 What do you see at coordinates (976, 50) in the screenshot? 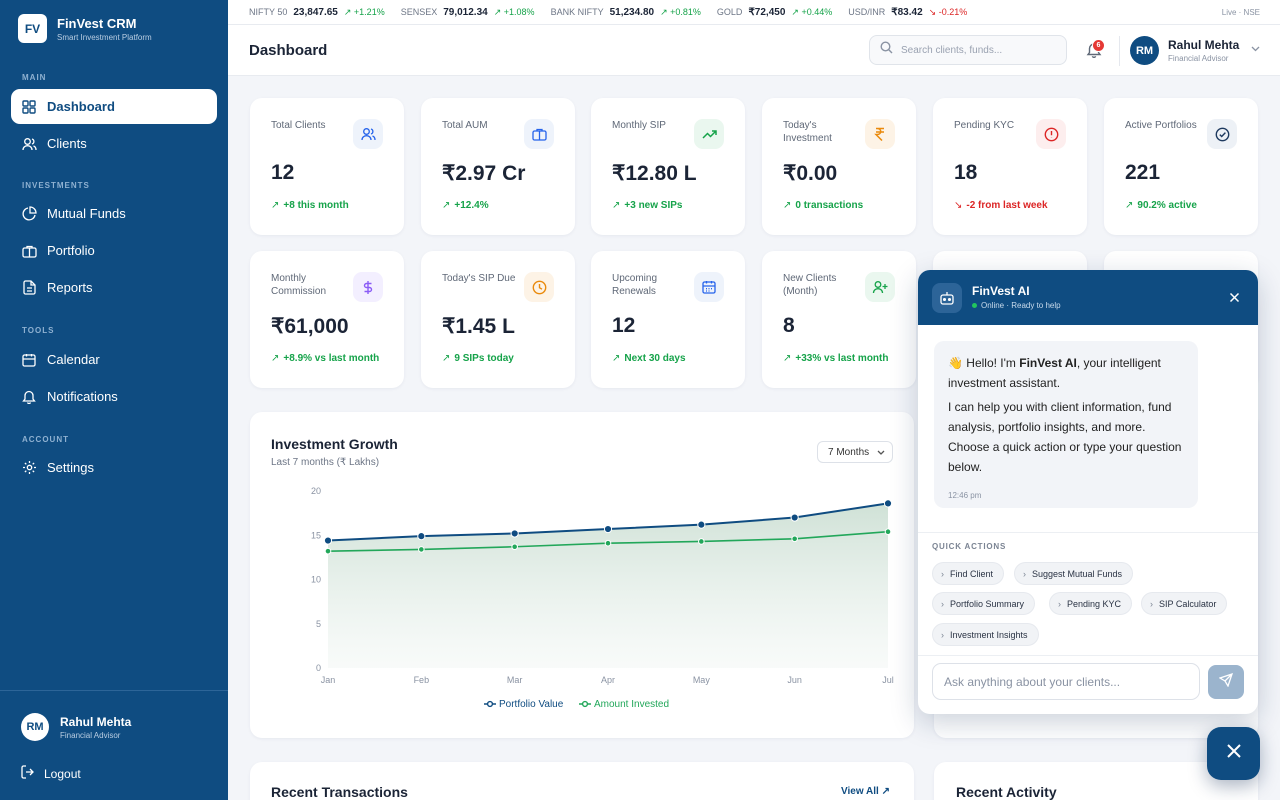
I see `search-input` at bounding box center [976, 50].